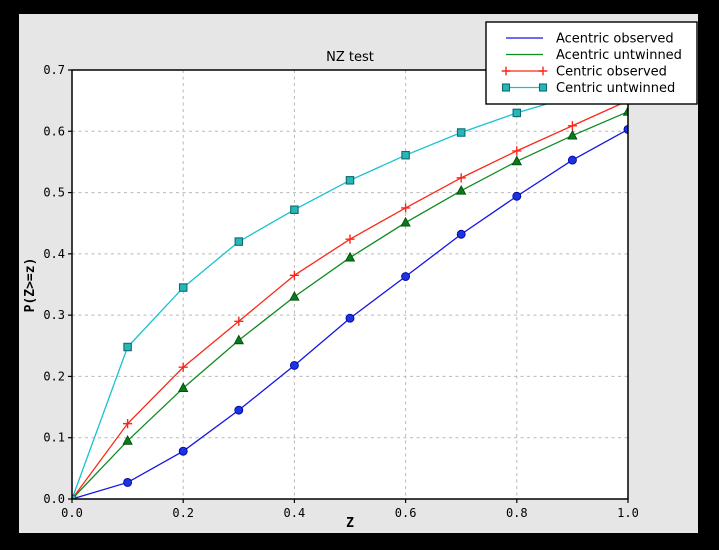 This screenshot has width=719, height=550. Describe the element at coordinates (30, 285) in the screenshot. I see `y-axis-label: P(Z>=z)` at that location.